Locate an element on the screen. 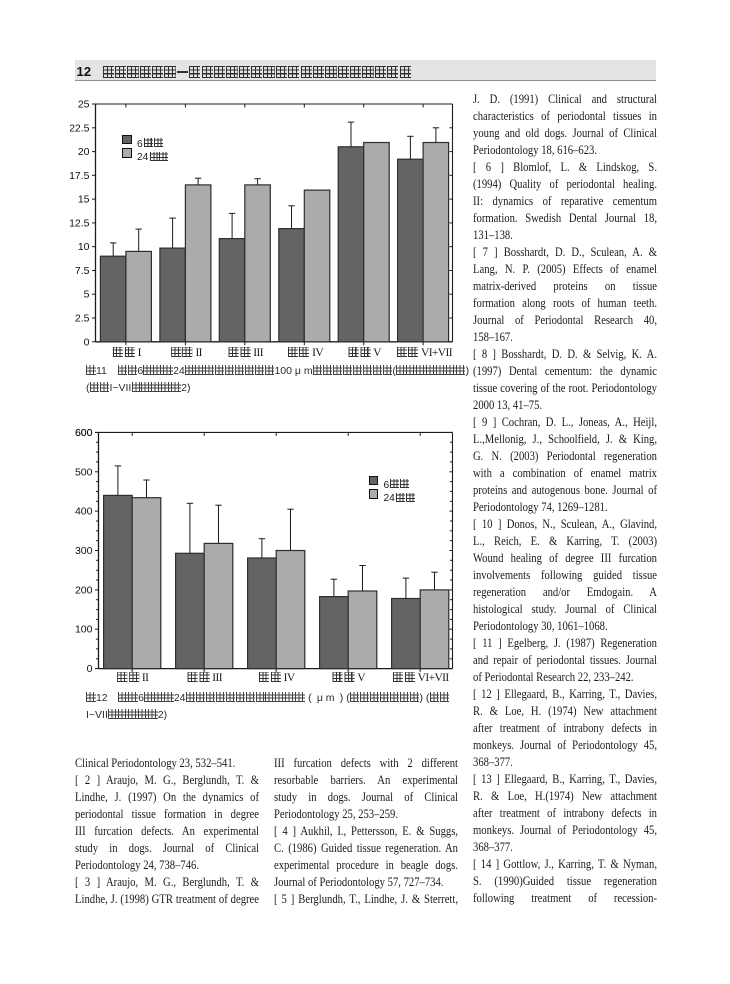 The height and width of the screenshot is (984, 730). svg-text: 20 is located at coordinates (84, 152).